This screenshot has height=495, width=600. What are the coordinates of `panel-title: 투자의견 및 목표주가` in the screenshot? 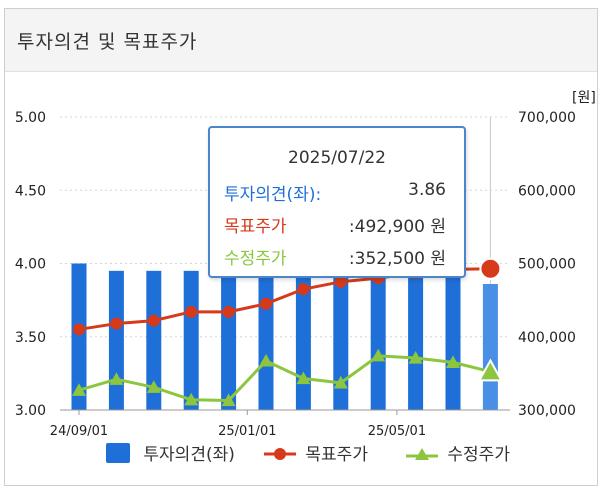 It's located at (107, 42).